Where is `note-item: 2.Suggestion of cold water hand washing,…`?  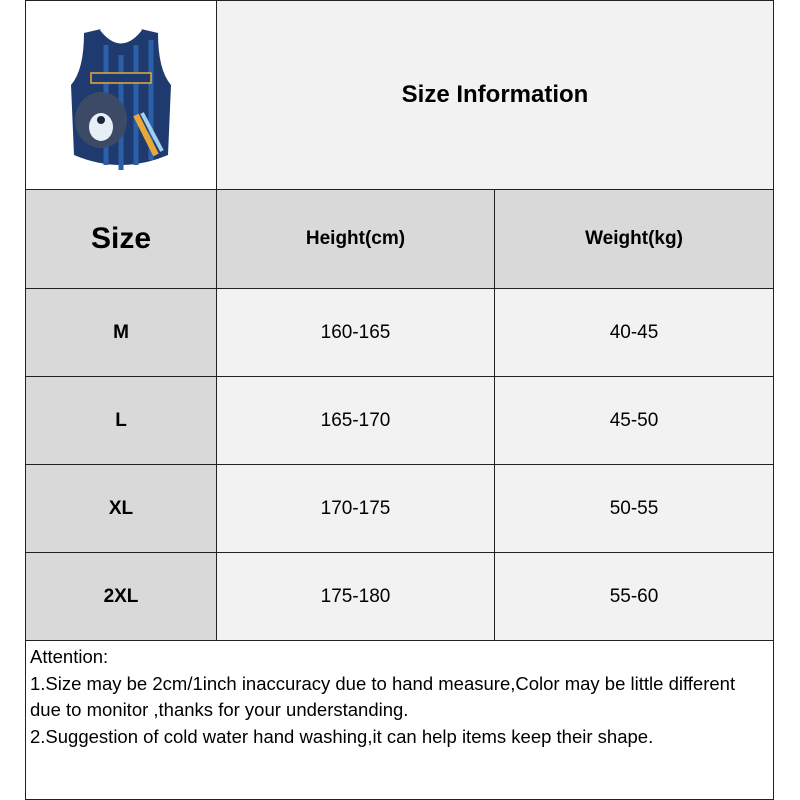
note-item: 2.Suggestion of cold water hand washing,… is located at coordinates (342, 736).